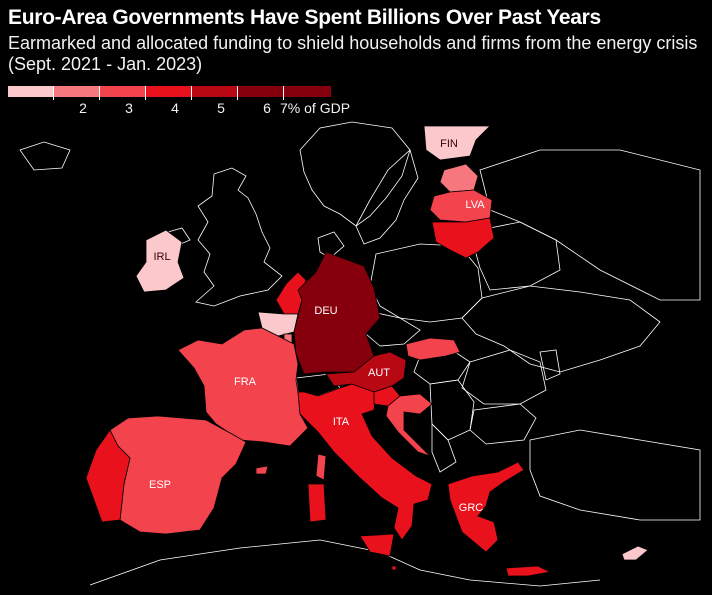 The width and height of the screenshot is (712, 595). I want to click on country-fra-corsica, so click(321, 467).